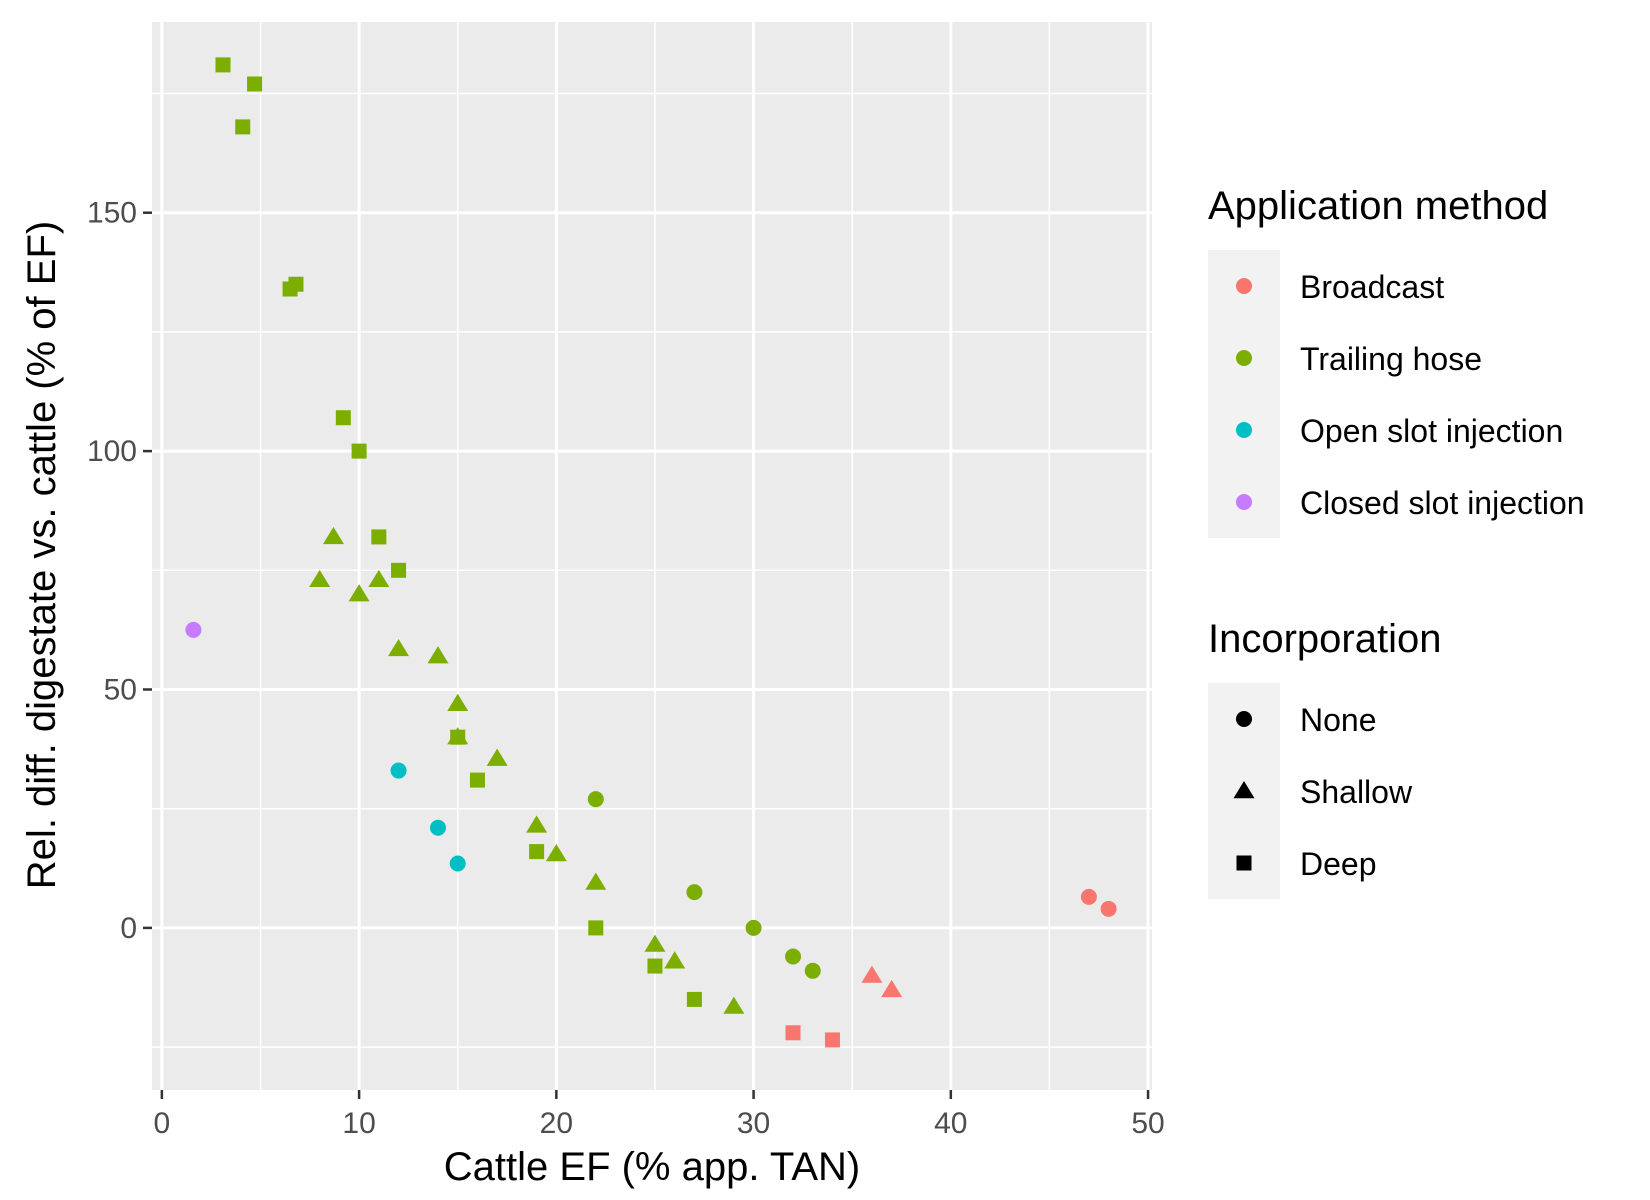  What do you see at coordinates (120, 690) in the screenshot?
I see `y-tick-label: 50` at bounding box center [120, 690].